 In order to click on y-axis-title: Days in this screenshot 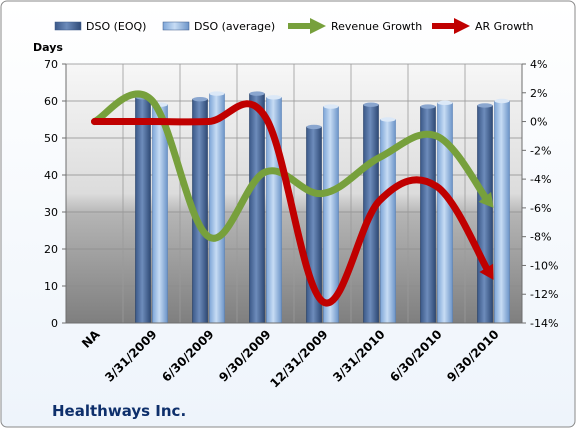, I will do `click(48, 47)`.